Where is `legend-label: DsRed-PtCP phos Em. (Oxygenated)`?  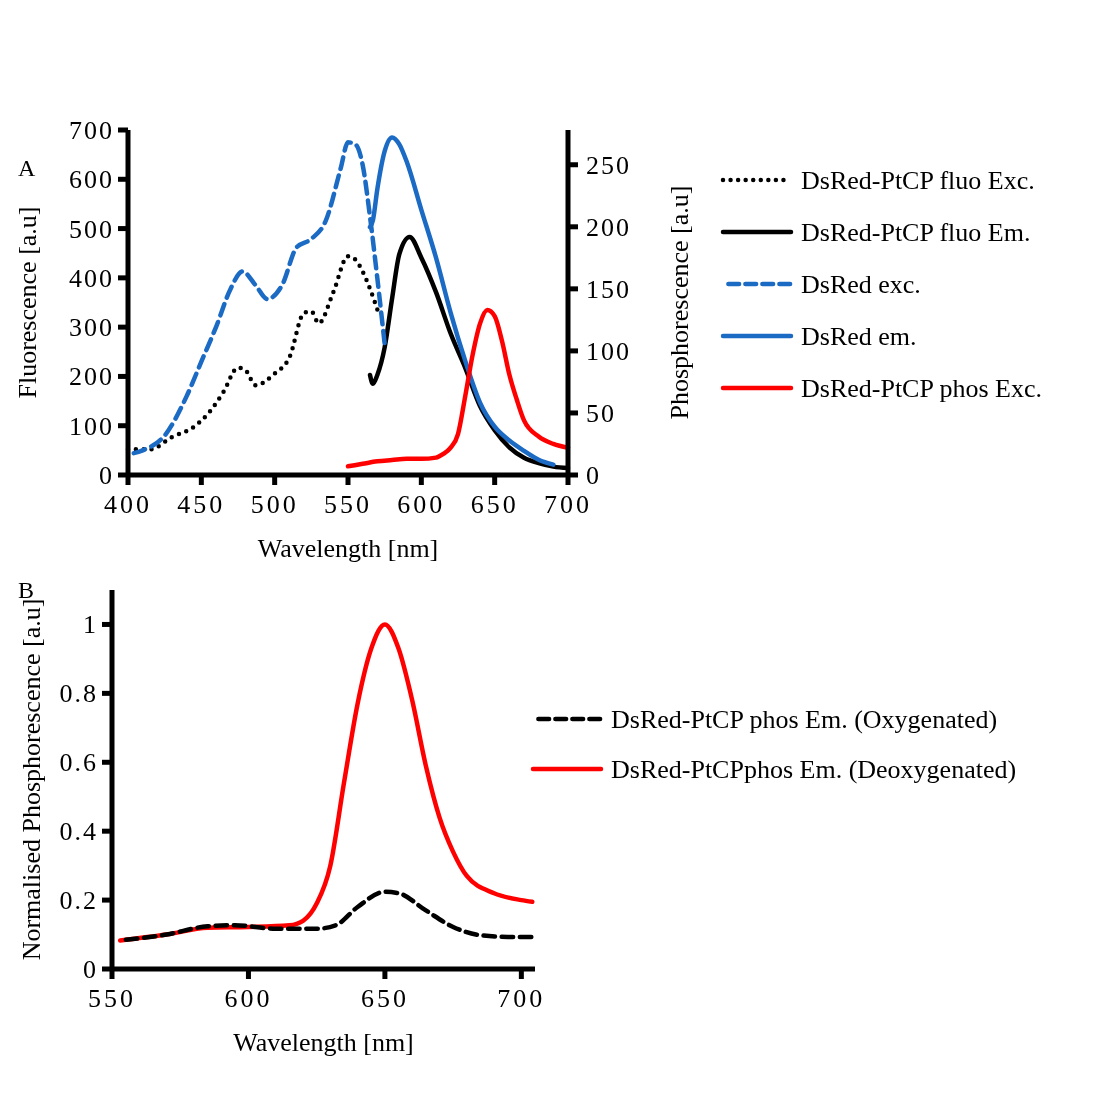
legend-label: DsRed-PtCP phos Em. (Oxygenated) is located at coordinates (804, 719).